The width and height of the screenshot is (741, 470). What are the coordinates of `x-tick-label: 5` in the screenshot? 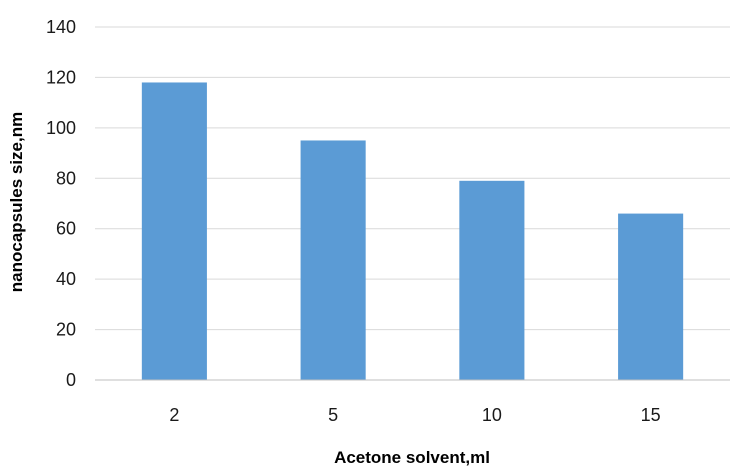 It's located at (333, 415).